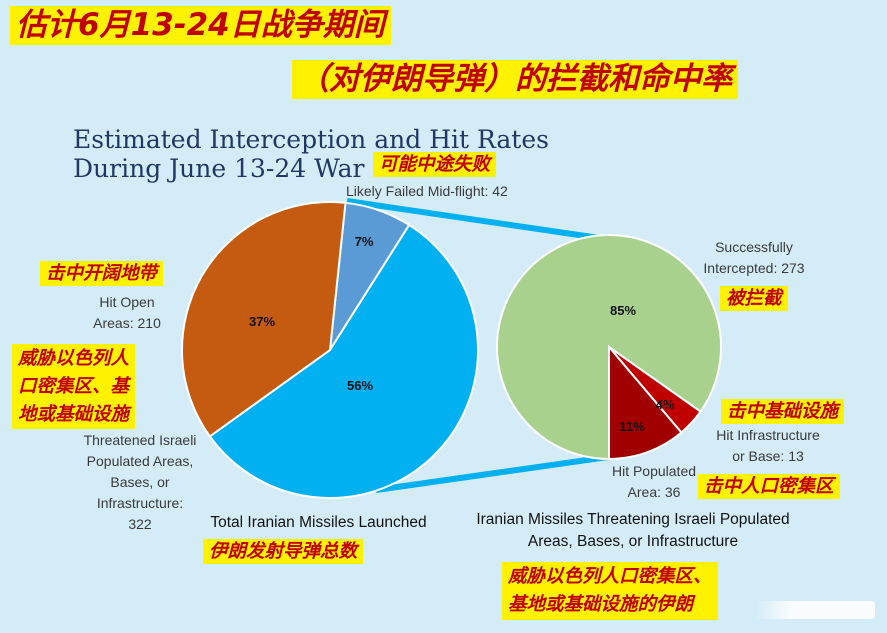  What do you see at coordinates (769, 487) in the screenshot?
I see `annotation-populated: 击中人口密集区` at bounding box center [769, 487].